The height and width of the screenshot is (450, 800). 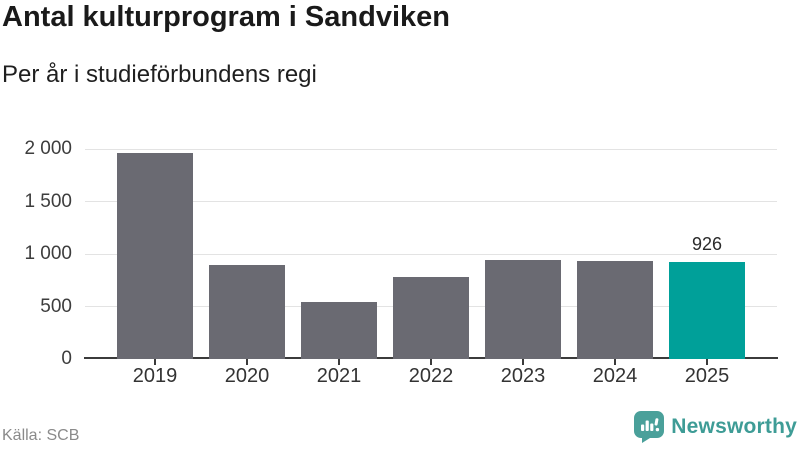 What do you see at coordinates (247, 311) in the screenshot?
I see `bar-2020` at bounding box center [247, 311].